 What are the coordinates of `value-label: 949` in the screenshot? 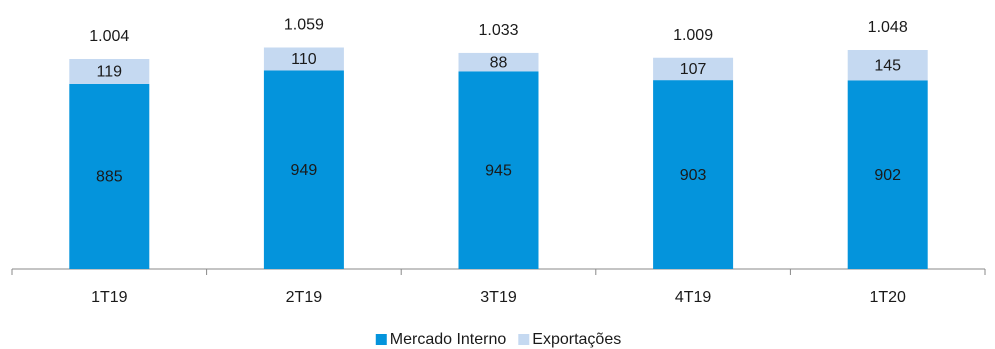 It's located at (304, 170).